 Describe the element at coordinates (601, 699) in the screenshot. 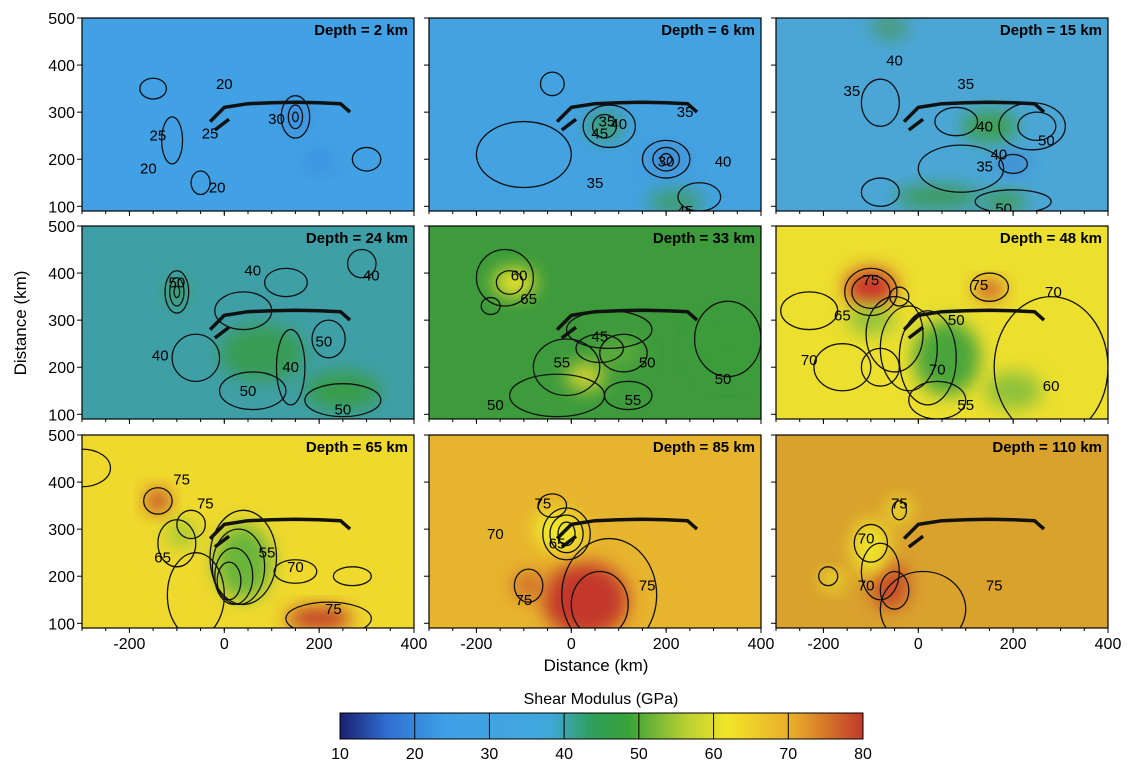

I see `colorbar-title: Shear Modulus (GPa)` at that location.